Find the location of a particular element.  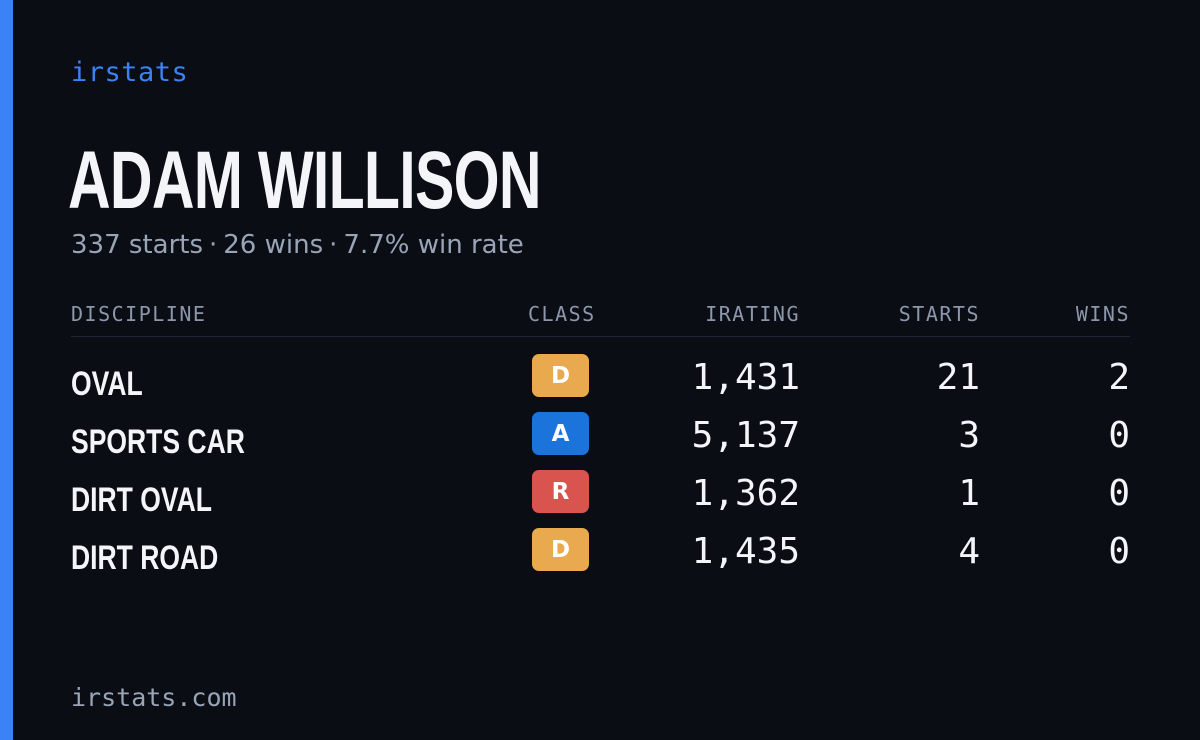

discipline-name: SPORTS CAR is located at coordinates (158, 442).